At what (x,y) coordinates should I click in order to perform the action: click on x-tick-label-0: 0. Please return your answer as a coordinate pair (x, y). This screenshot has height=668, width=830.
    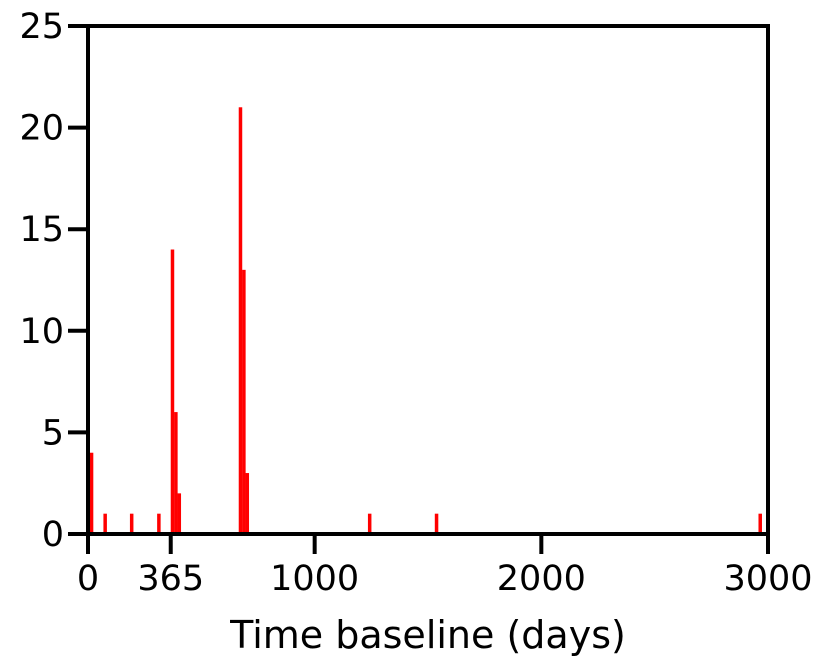
    Looking at the image, I should click on (88, 579).